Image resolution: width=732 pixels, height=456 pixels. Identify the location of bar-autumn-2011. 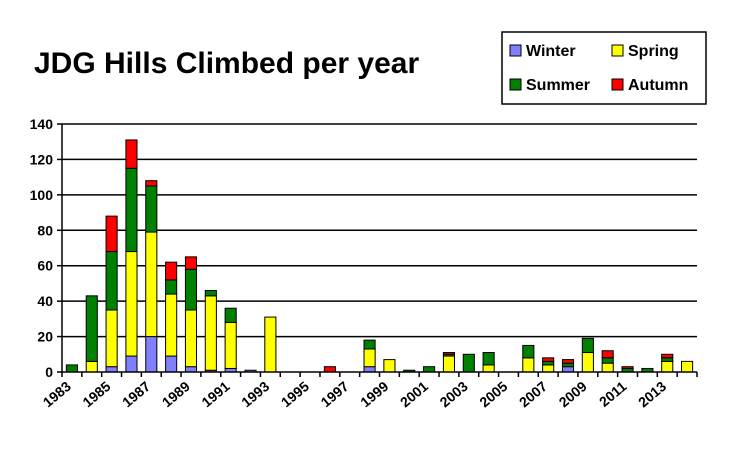
(627, 367).